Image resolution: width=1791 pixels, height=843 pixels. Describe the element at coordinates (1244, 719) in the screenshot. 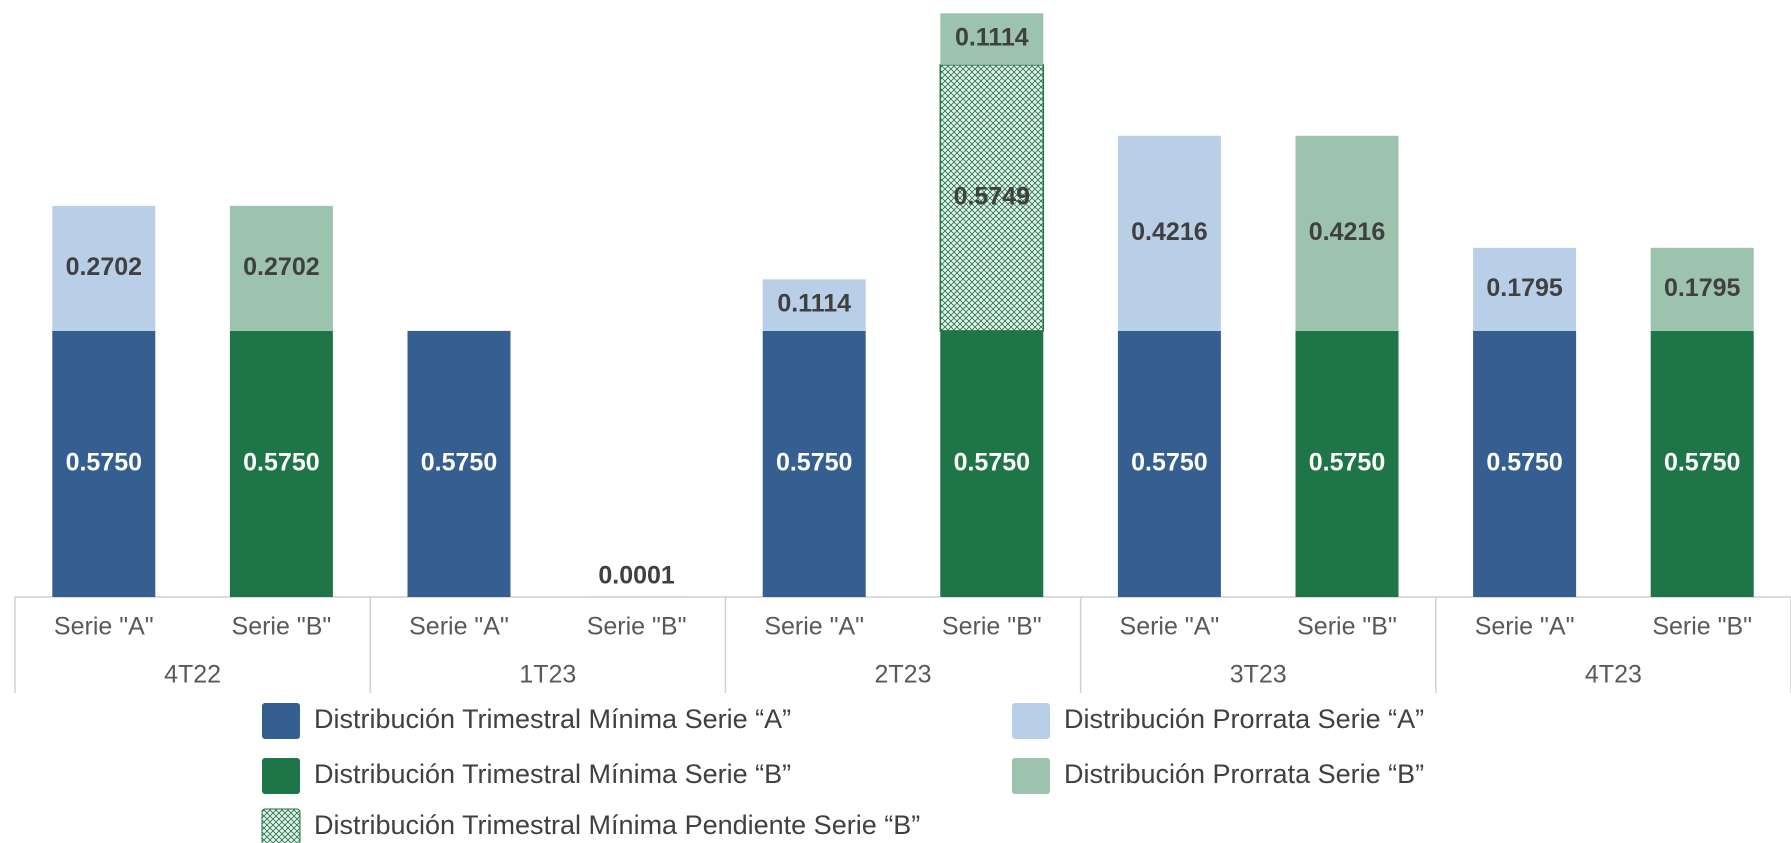

I see `legend-label: Distribución Prorrata Serie “A”` at that location.